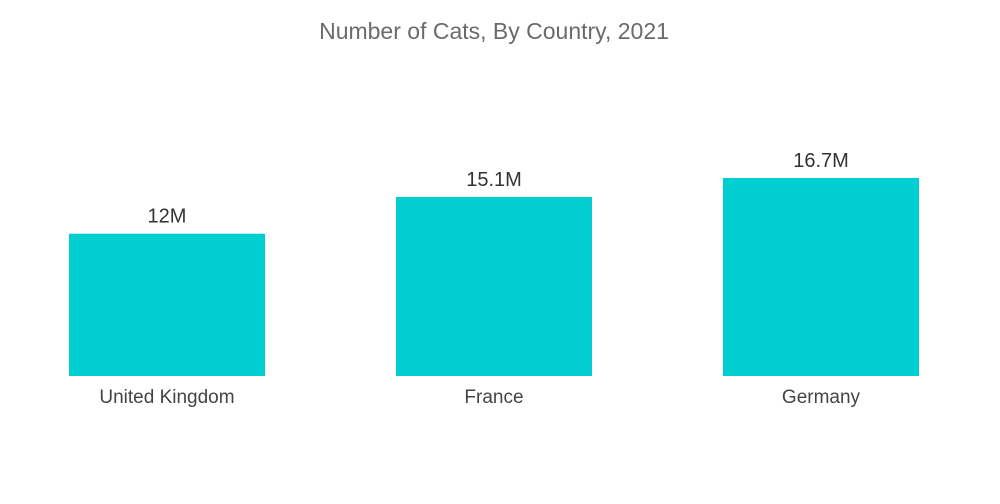 The height and width of the screenshot is (504, 1000). I want to click on value-labels-group: 12M 15.1M 16.7M, so click(498, 189).